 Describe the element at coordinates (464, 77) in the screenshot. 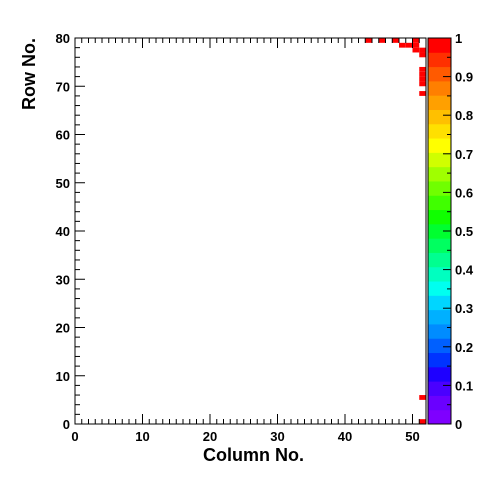

I see `colorbar-tick-label: 0.9` at that location.